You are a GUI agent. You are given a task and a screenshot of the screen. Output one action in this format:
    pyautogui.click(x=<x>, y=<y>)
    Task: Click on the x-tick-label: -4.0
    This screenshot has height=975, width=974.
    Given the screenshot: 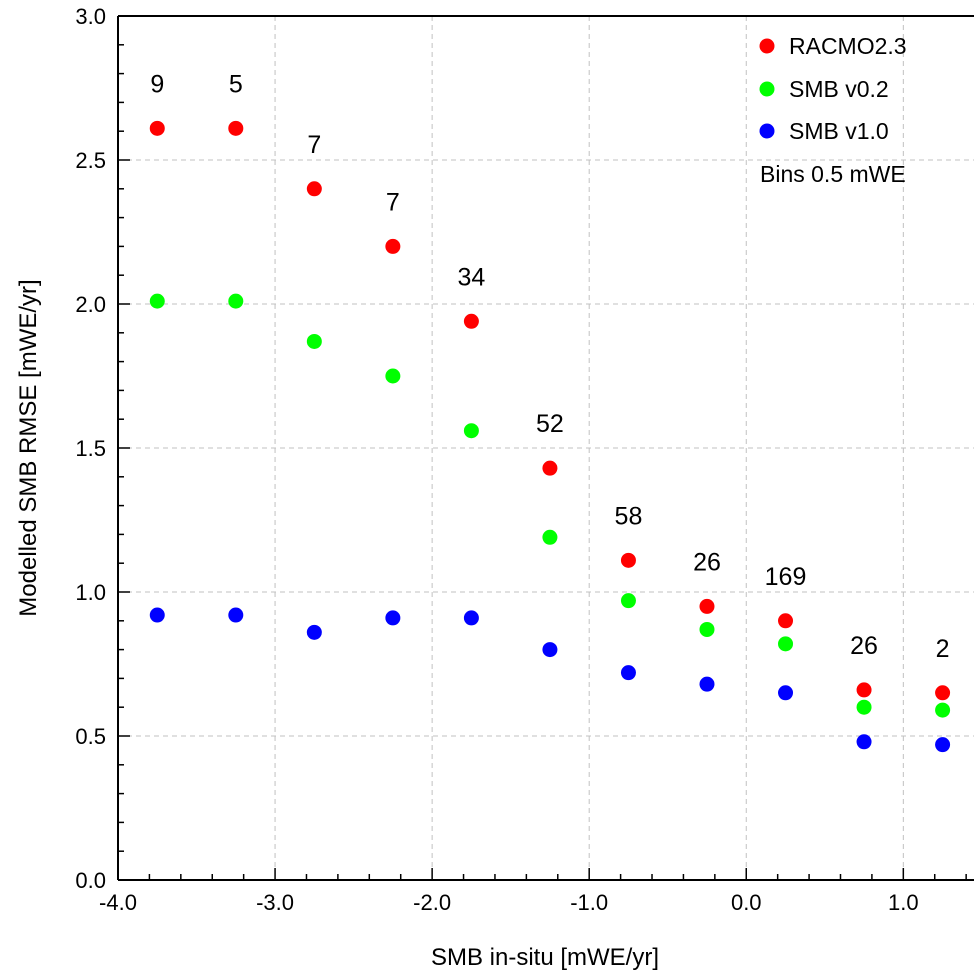 What is the action you would take?
    pyautogui.click(x=118, y=902)
    